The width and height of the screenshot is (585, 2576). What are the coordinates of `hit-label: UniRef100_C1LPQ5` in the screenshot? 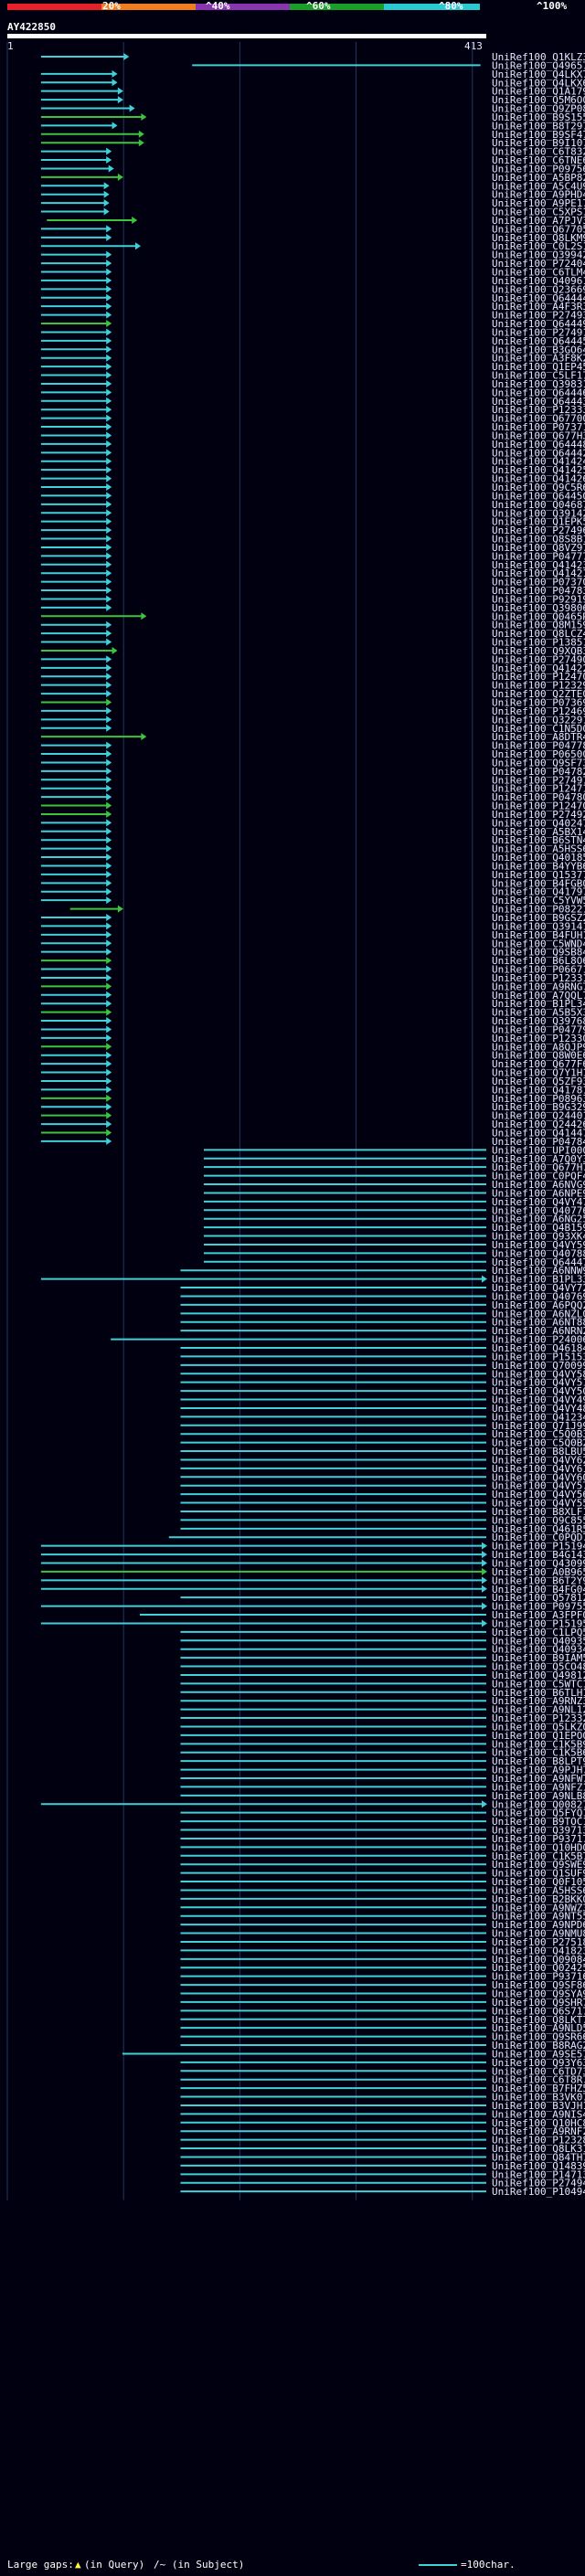 It's located at (539, 1632).